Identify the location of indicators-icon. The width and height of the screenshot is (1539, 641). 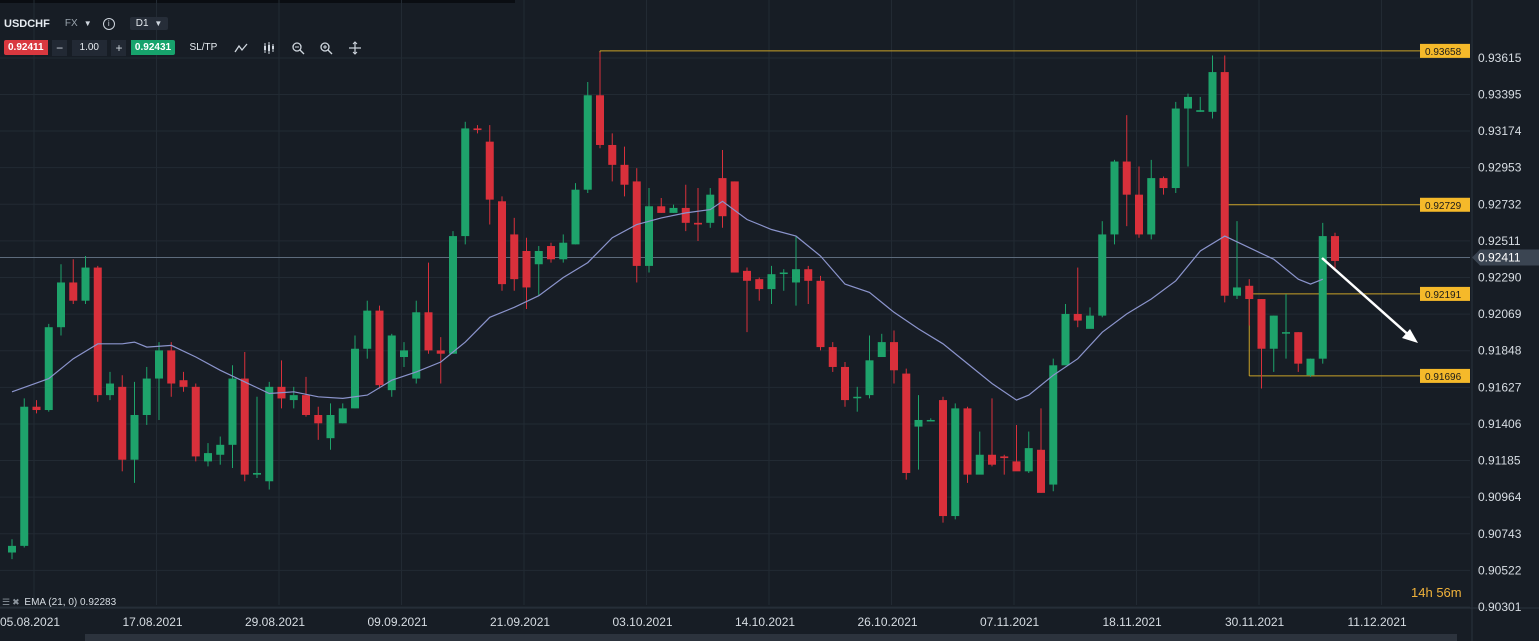
(269, 48).